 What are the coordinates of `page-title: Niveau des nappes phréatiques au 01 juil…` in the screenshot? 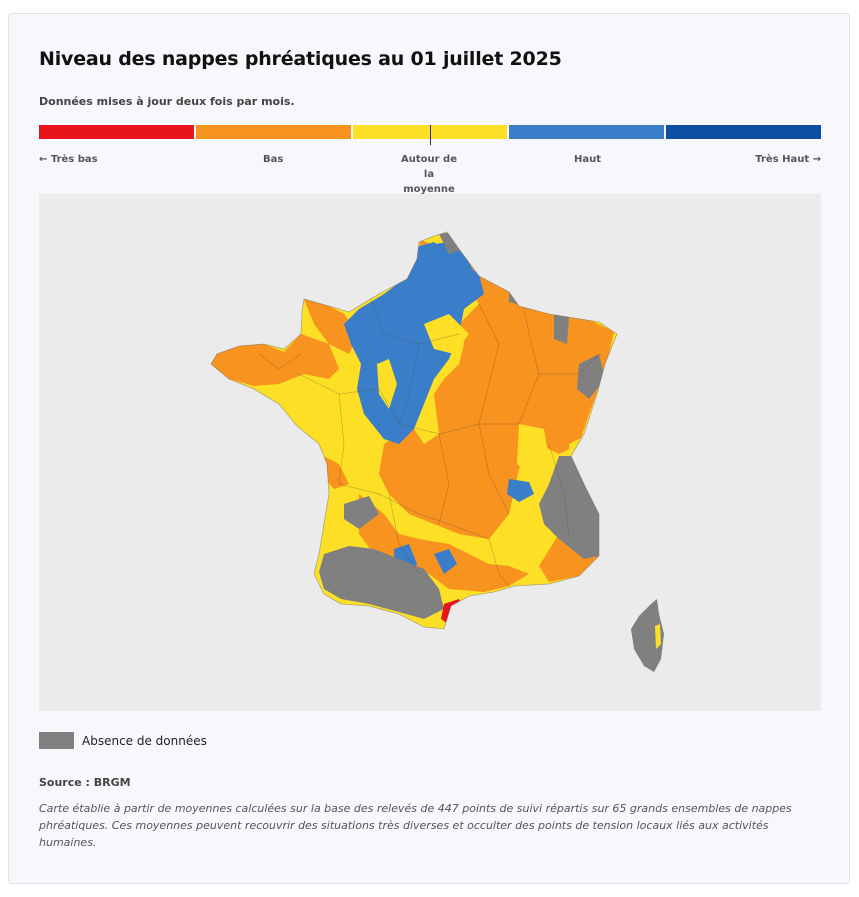 It's located at (300, 59).